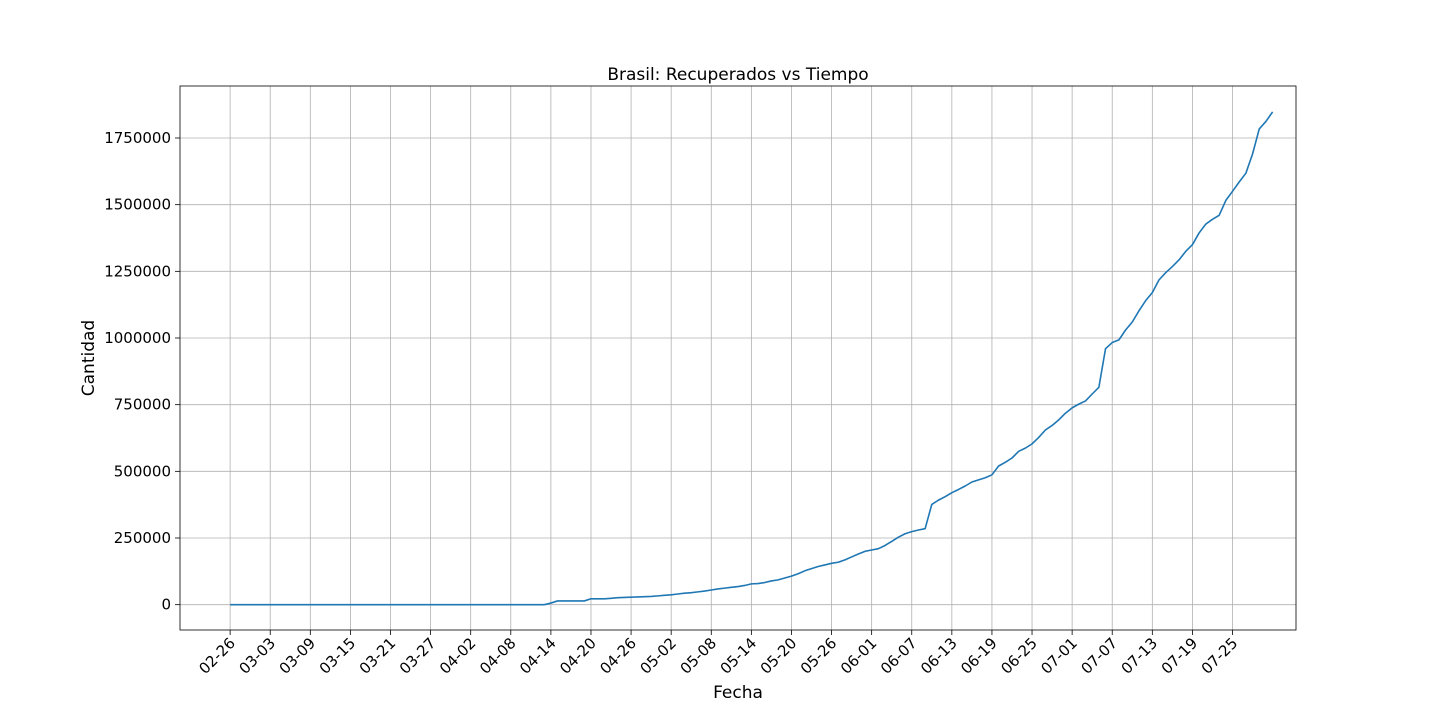 The width and height of the screenshot is (1440, 720). I want to click on y-tick-label: 0, so click(166, 605).